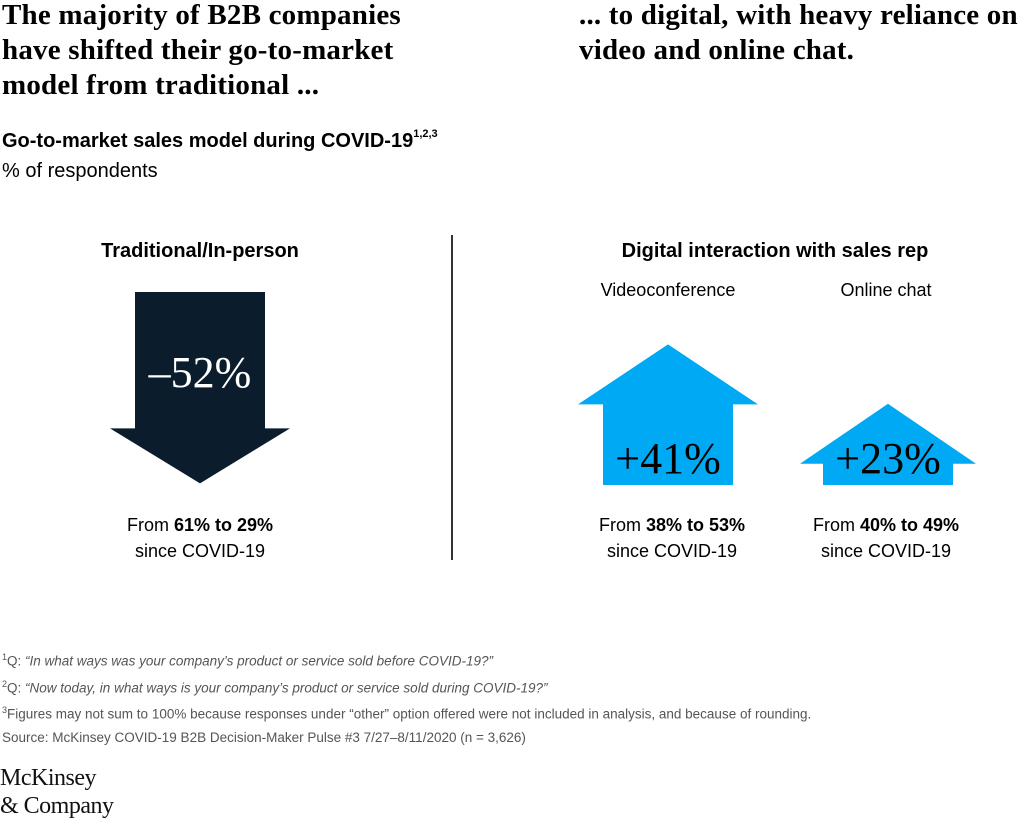 Image resolution: width=1024 pixels, height=821 pixels. I want to click on footnote-mark-1: 1, so click(5, 657).